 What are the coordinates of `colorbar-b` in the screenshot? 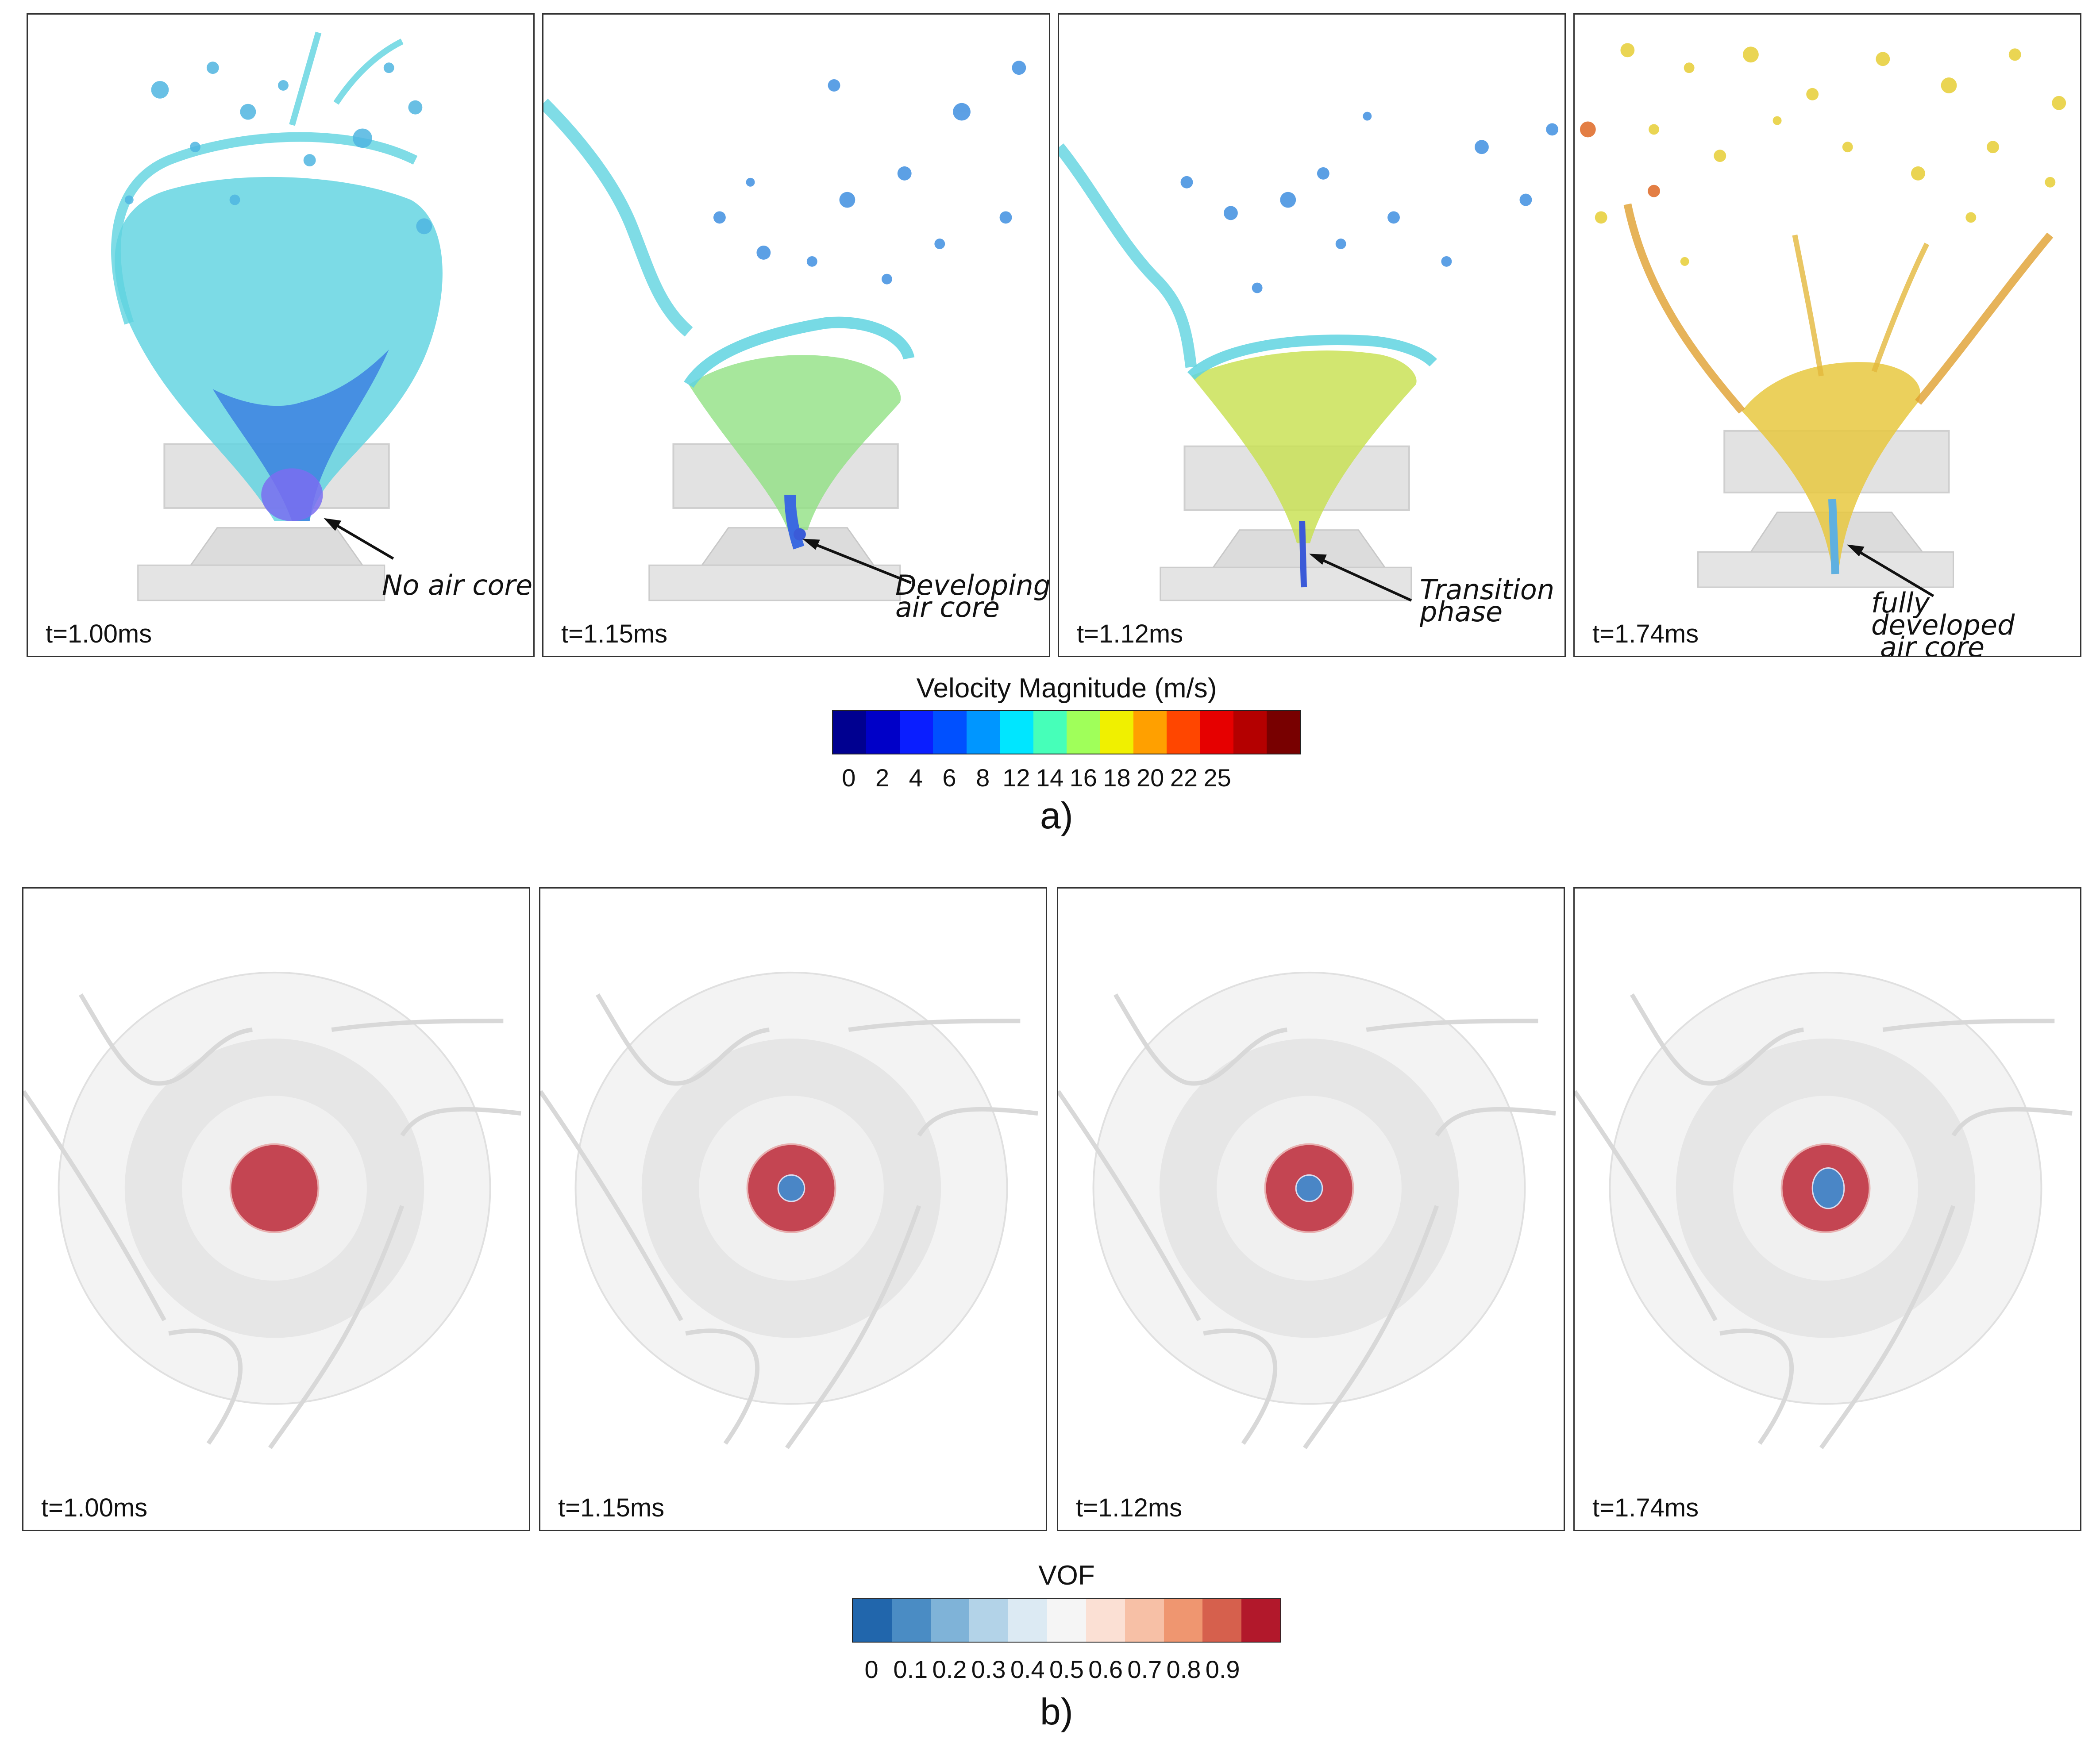 It's located at (1066, 1620).